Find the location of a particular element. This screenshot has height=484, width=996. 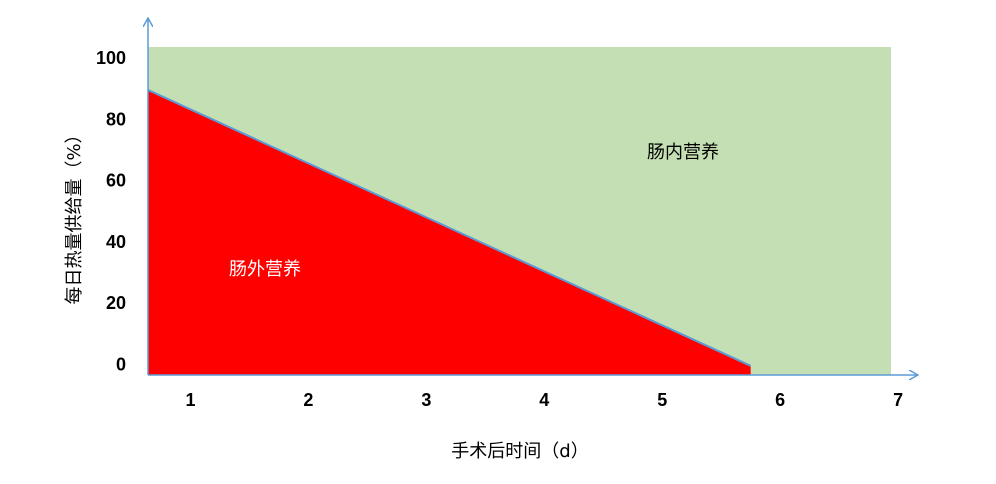

x-tick-label: 6 is located at coordinates (780, 400).